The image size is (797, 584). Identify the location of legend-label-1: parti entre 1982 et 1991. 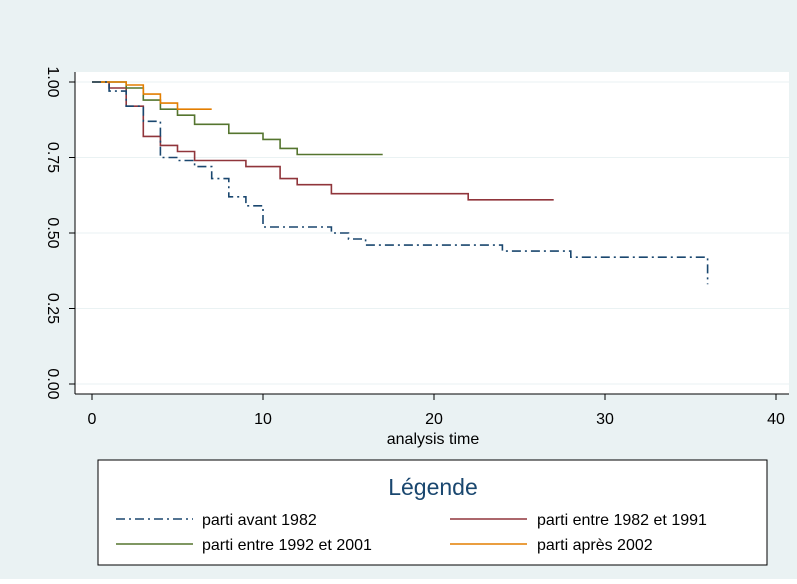
(622, 520).